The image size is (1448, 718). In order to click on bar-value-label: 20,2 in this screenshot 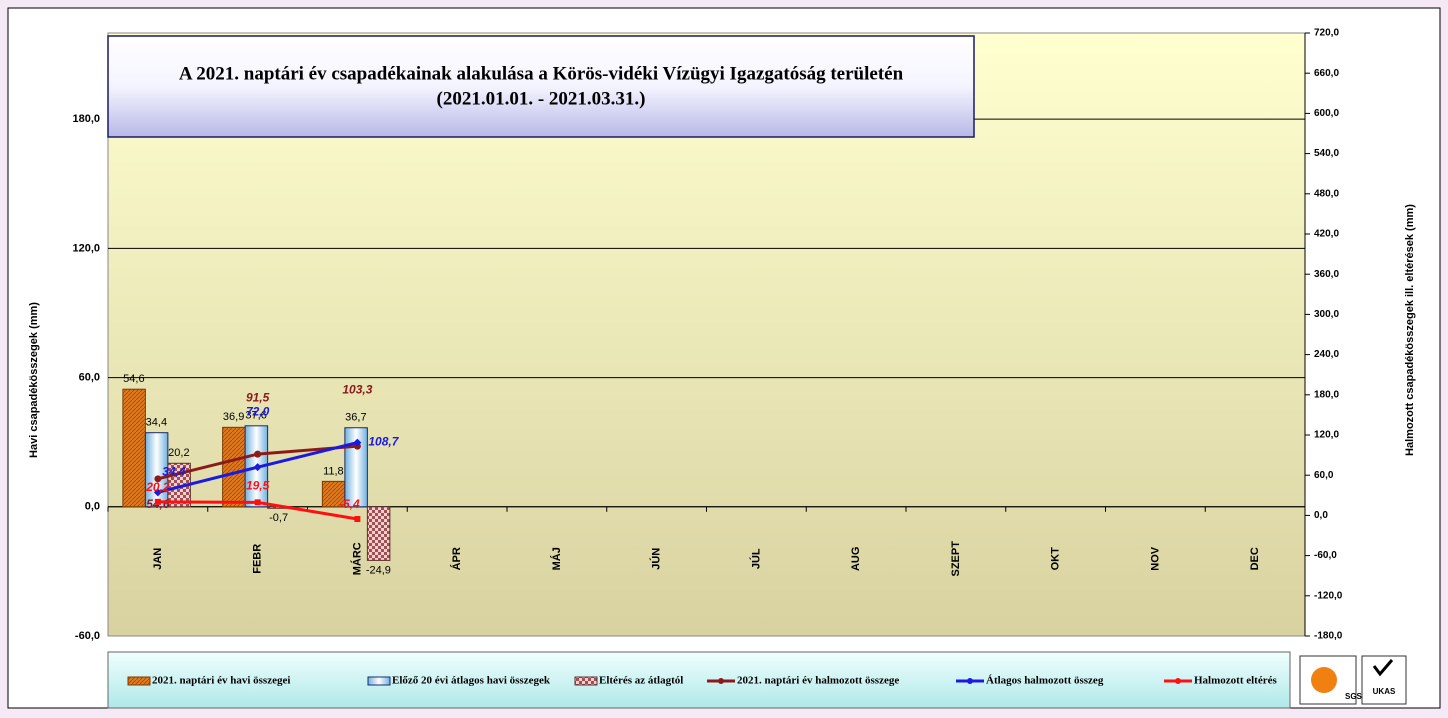, I will do `click(178, 453)`.